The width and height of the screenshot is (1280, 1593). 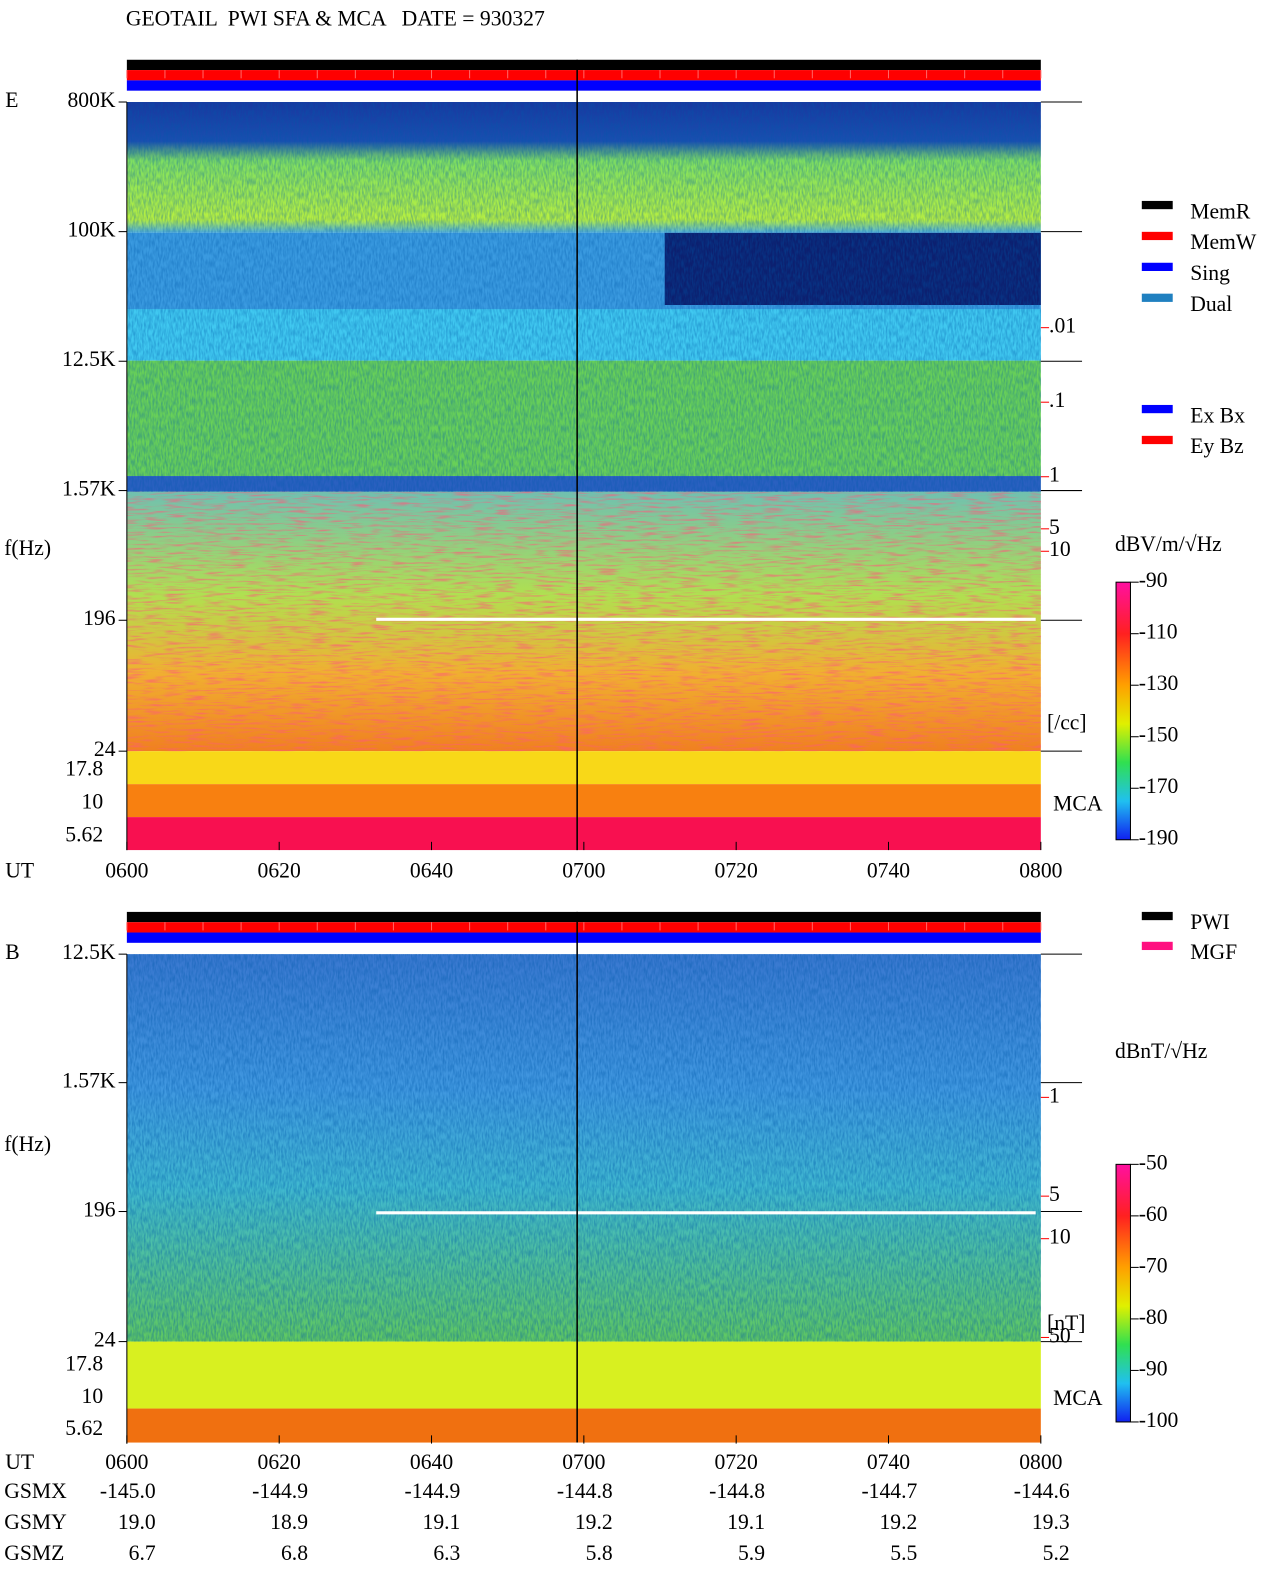 What do you see at coordinates (27, 1144) in the screenshot?
I see `y-axis-label: f(Hz)` at bounding box center [27, 1144].